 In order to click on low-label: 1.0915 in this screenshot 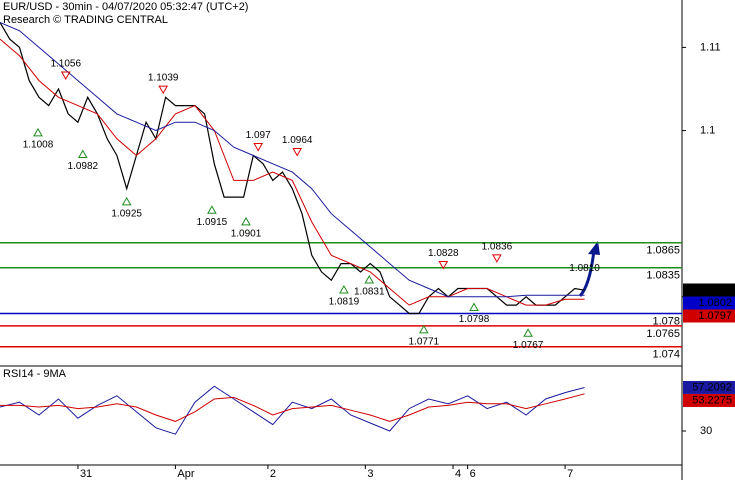, I will do `click(212, 222)`.